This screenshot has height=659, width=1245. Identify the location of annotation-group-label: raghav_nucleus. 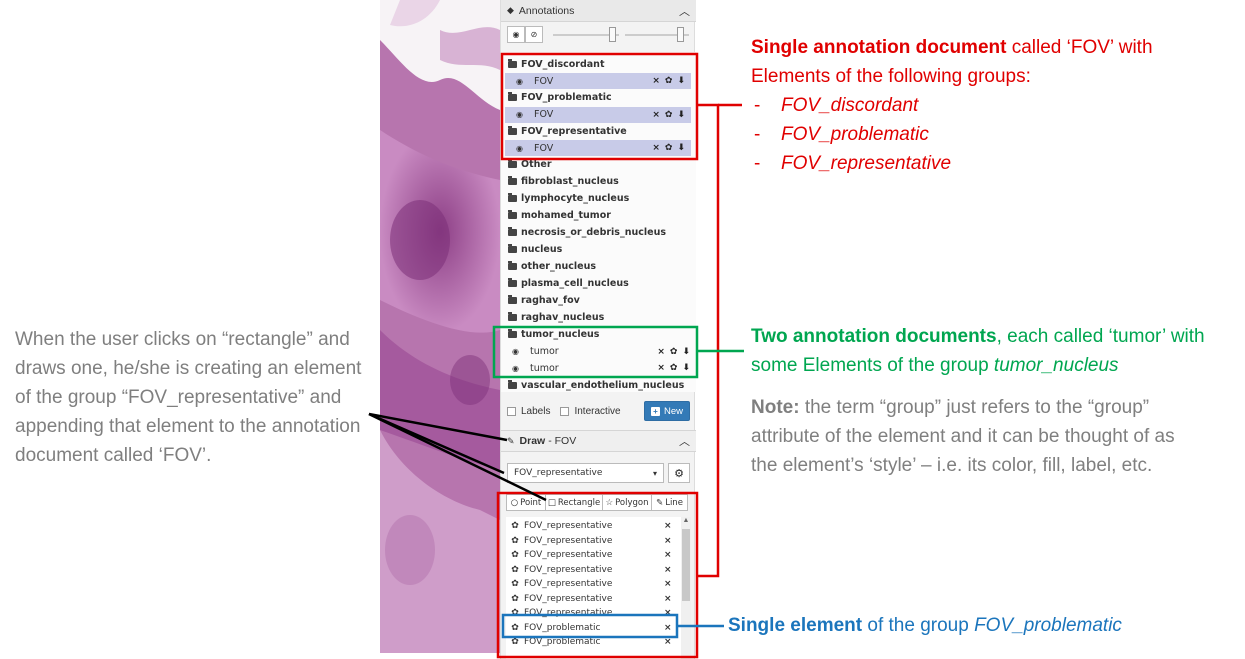
(563, 318).